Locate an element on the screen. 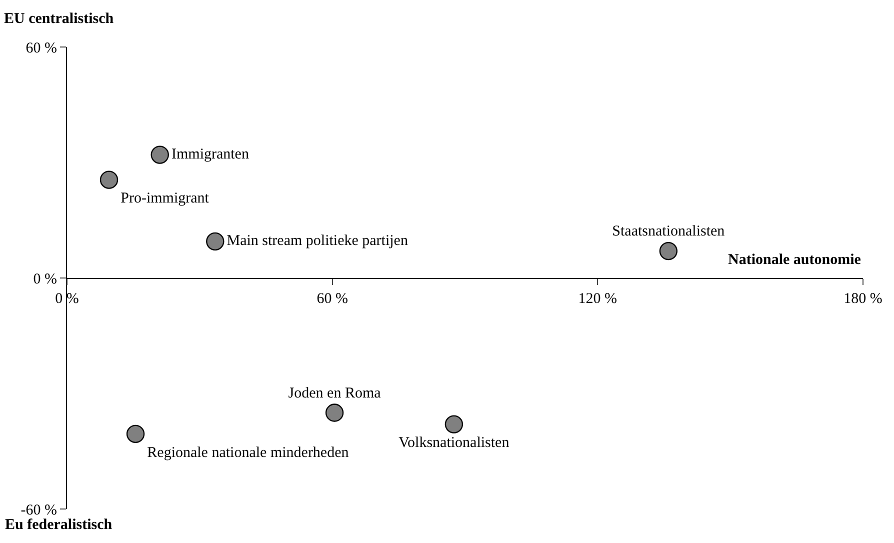  x-tick-label: 180 % is located at coordinates (863, 299).